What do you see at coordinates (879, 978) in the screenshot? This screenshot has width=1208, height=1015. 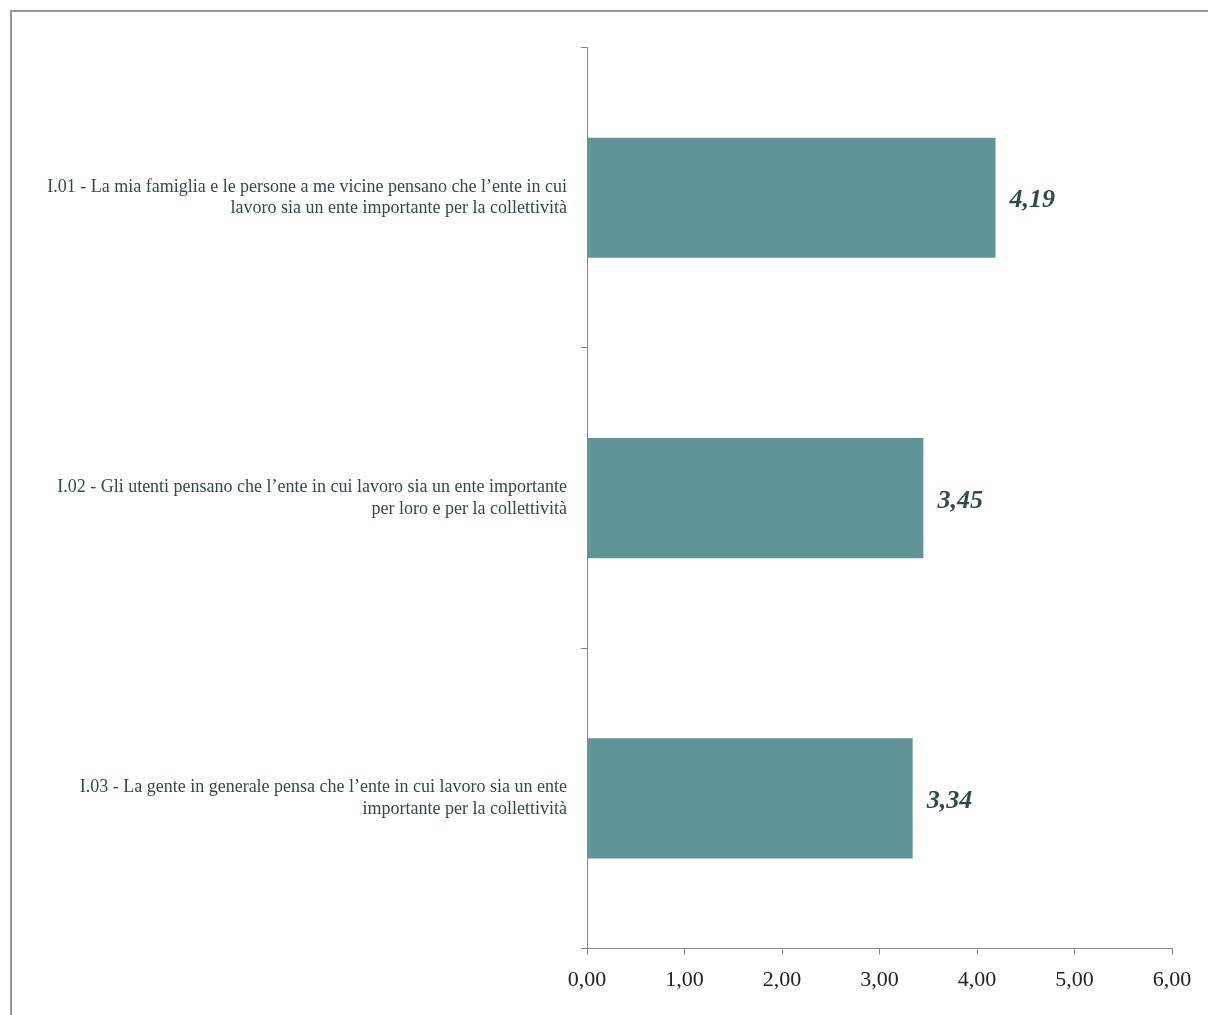 I see `x-tick-label: 3,00` at bounding box center [879, 978].